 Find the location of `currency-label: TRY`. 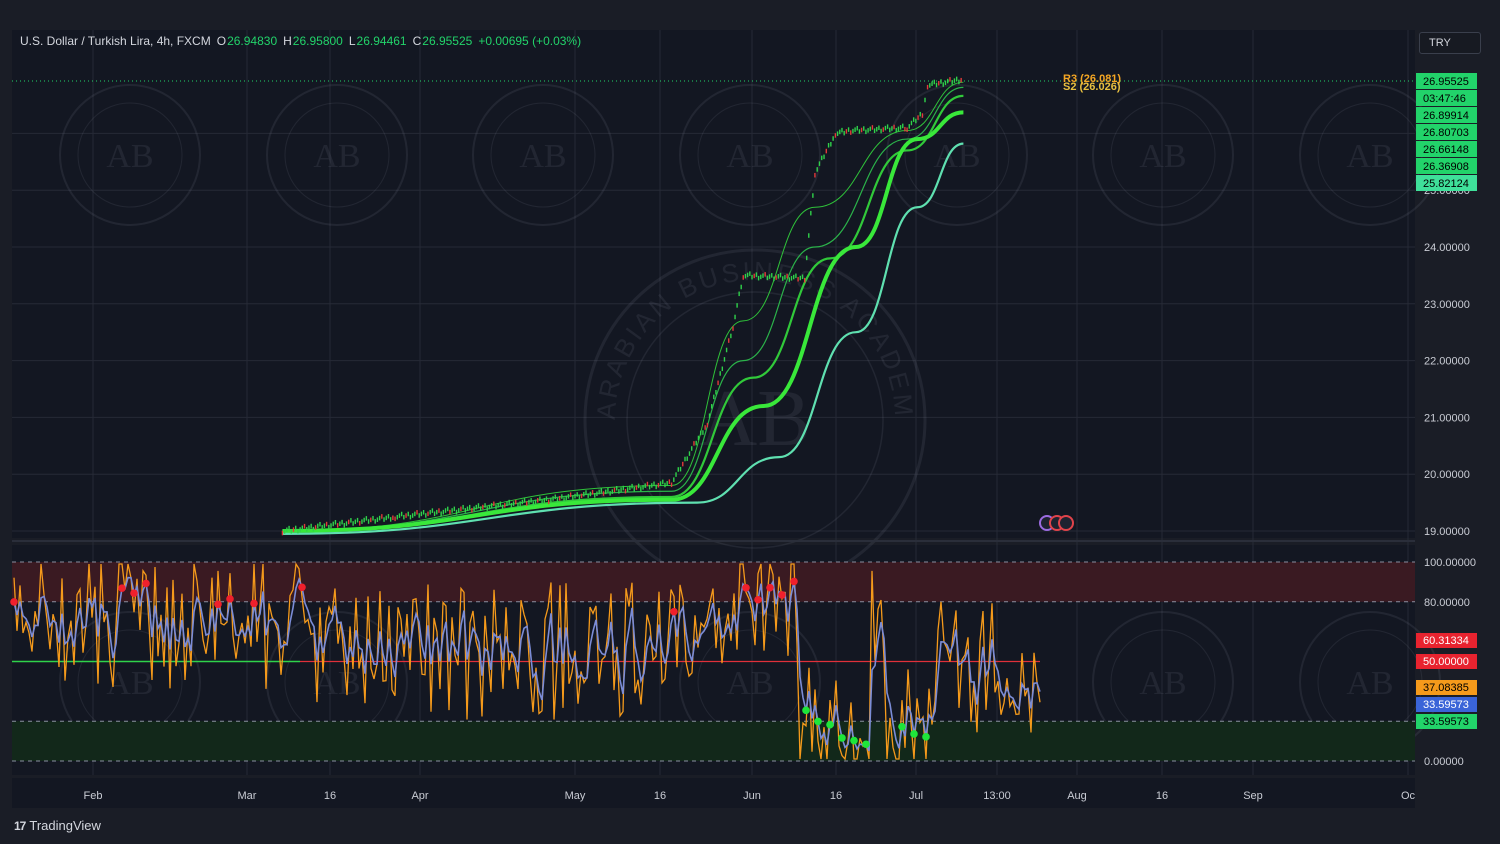

currency-label: TRY is located at coordinates (1440, 43).